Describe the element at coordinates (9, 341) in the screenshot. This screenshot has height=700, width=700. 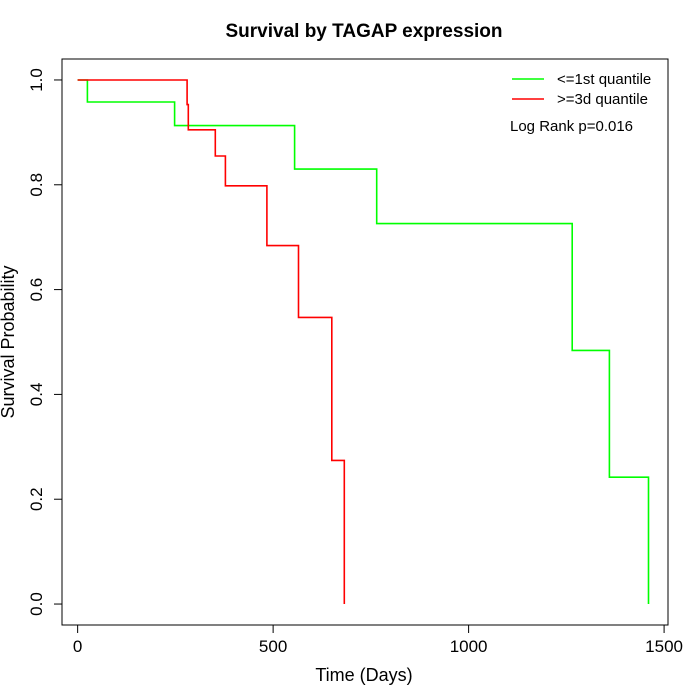
I see `y-axis-label: Survival Probability` at that location.